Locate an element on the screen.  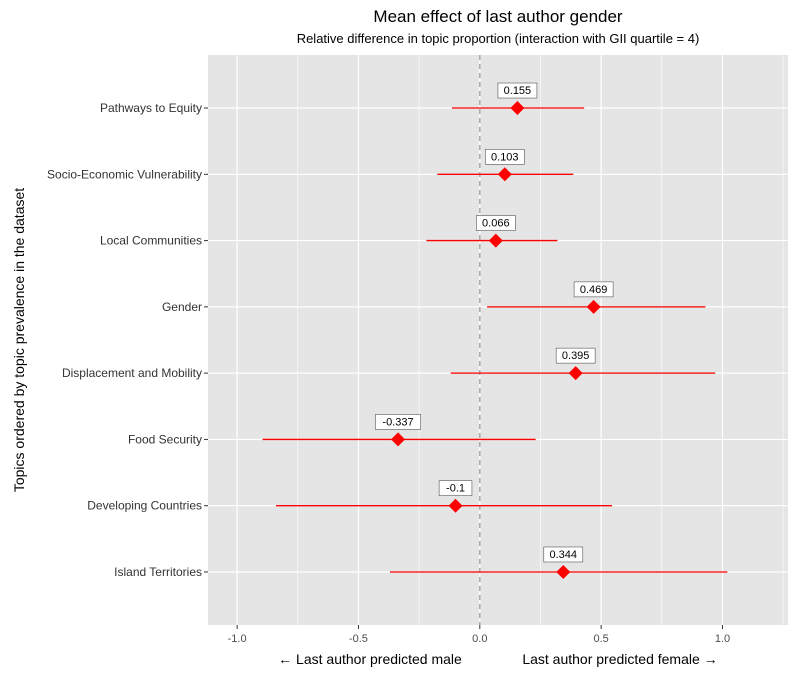
data-point-group: 0.103 is located at coordinates (505, 165).